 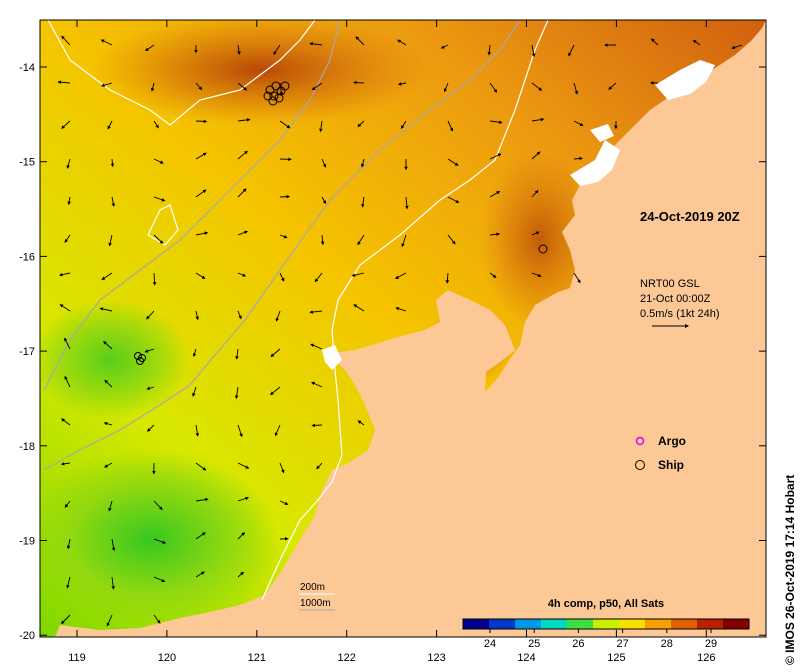 What do you see at coordinates (257, 658) in the screenshot?
I see `x-tick-label: 121` at bounding box center [257, 658].